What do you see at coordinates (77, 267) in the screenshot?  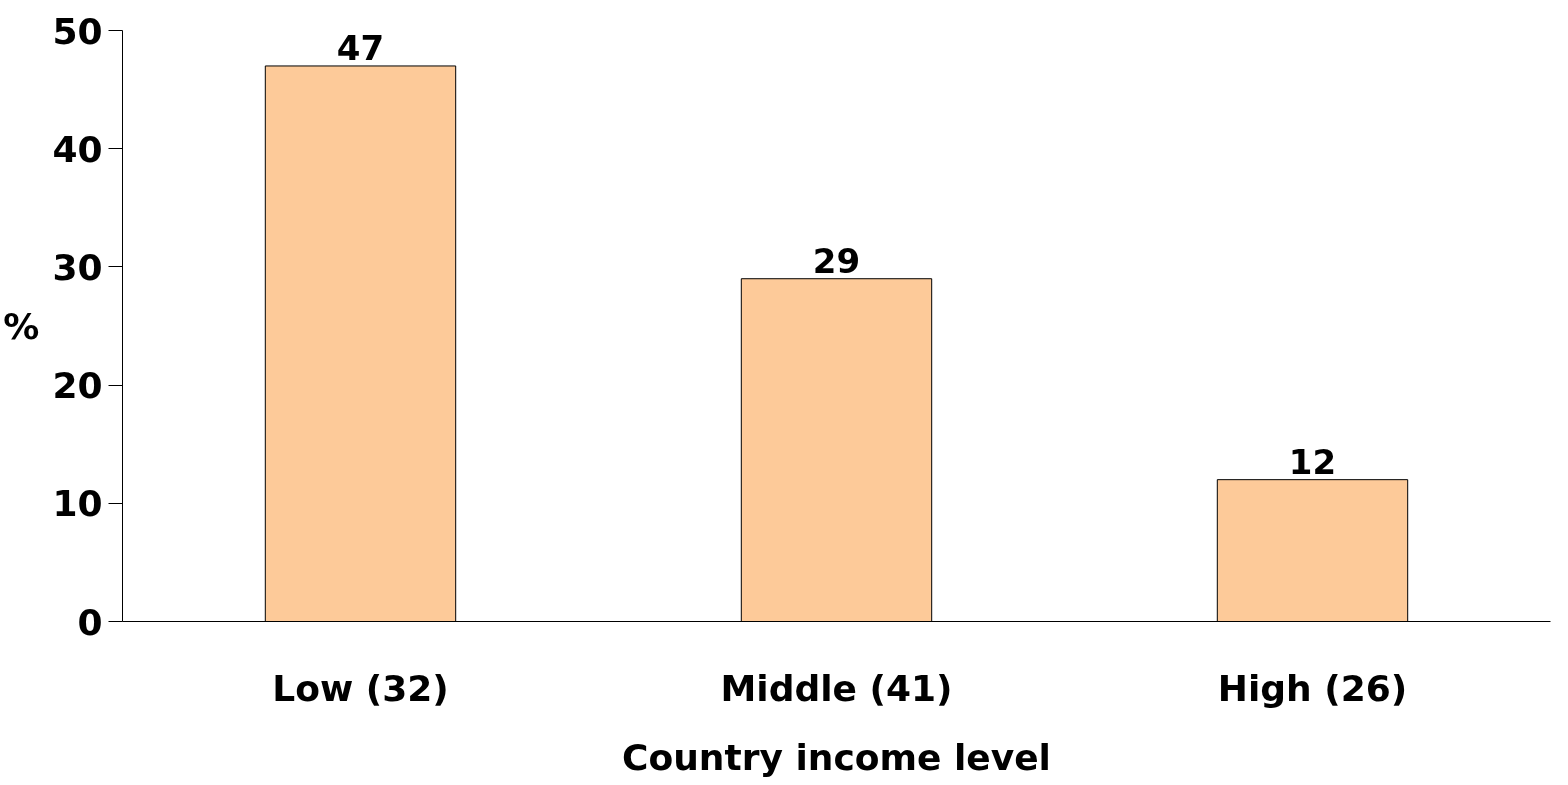 I see `y-tick-label: 30` at bounding box center [77, 267].